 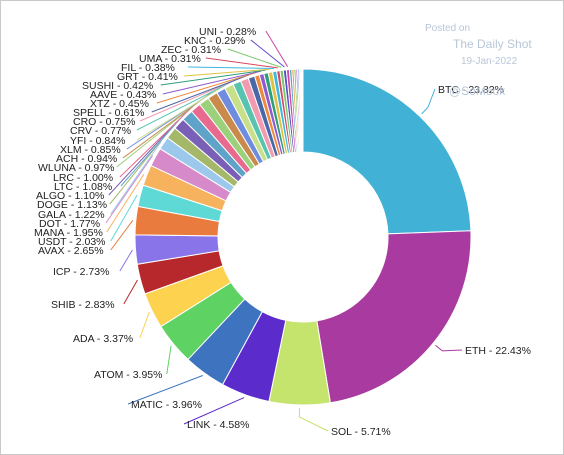 I want to click on watermark-line-4: @SoMook, so click(x=477, y=91).